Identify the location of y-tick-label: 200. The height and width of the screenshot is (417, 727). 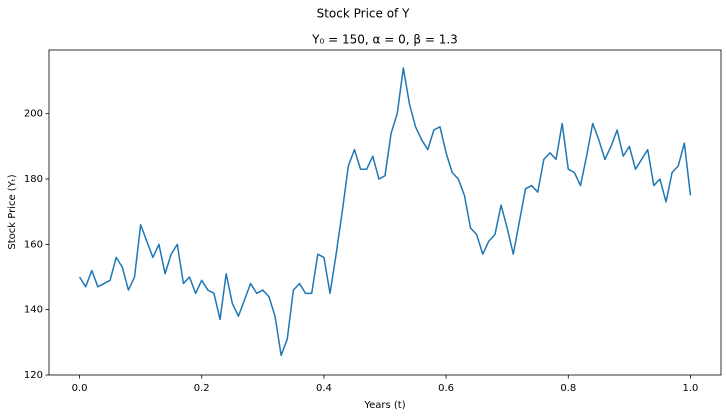
(33, 114).